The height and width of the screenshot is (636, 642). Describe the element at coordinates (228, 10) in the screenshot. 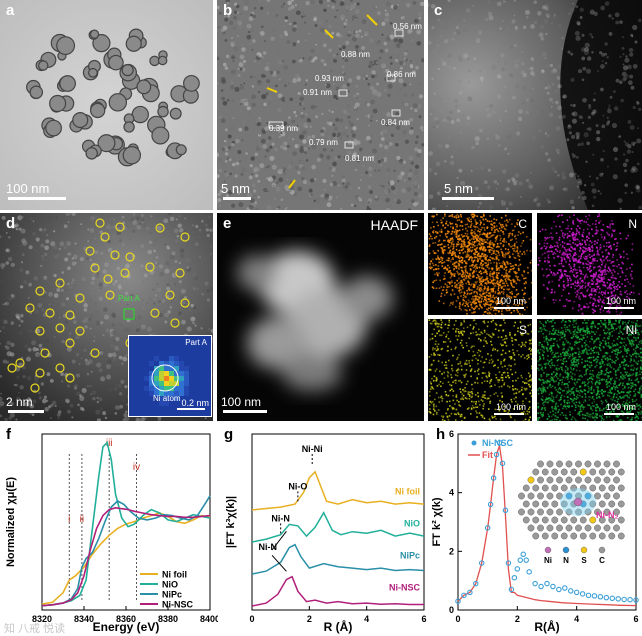

I see `panel-label-b: b` at that location.